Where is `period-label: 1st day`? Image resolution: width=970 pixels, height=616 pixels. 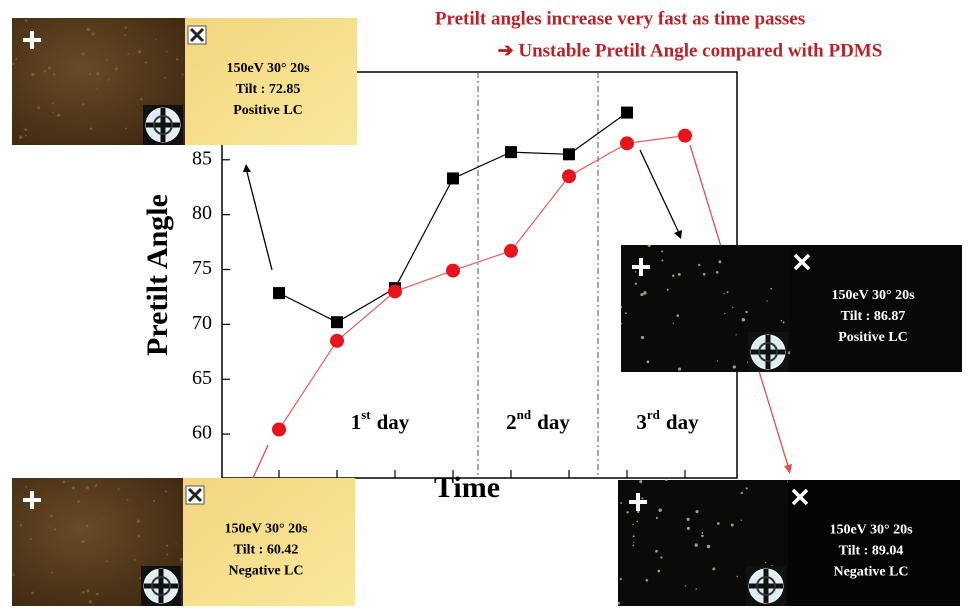 period-label: 1st day is located at coordinates (380, 420).